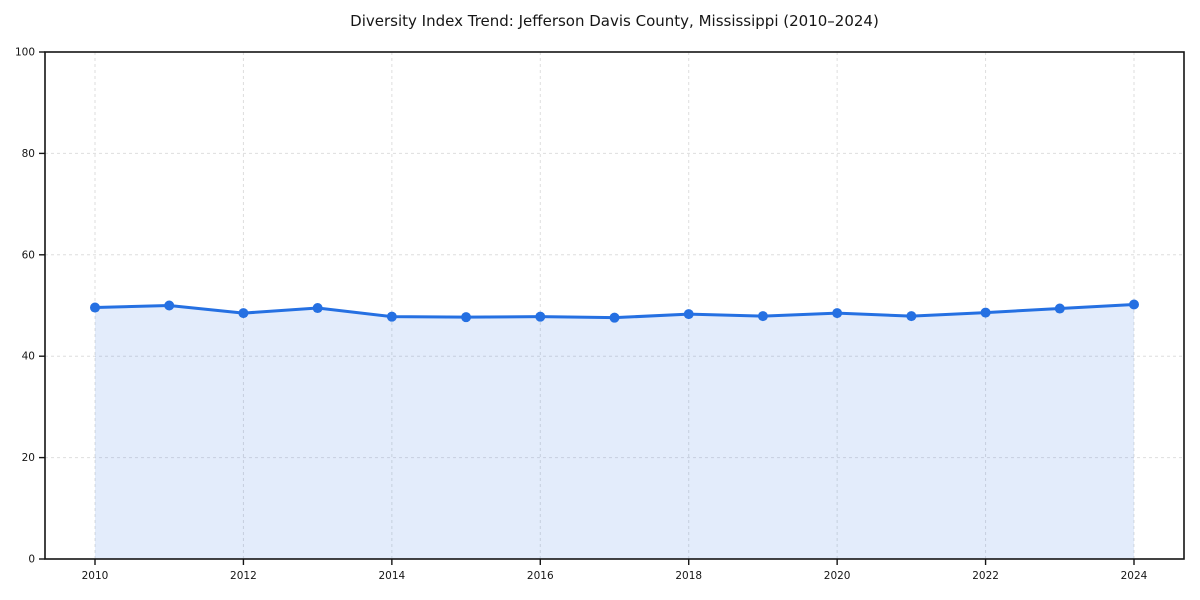  What do you see at coordinates (837, 576) in the screenshot?
I see `x-tick-label: 2020` at bounding box center [837, 576].